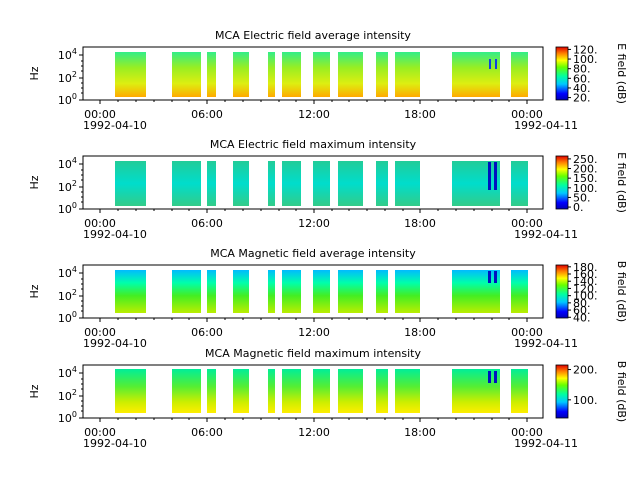  Describe the element at coordinates (313, 353) in the screenshot. I see `panel-title: MCA Magnetic field maximum intensity` at that location.